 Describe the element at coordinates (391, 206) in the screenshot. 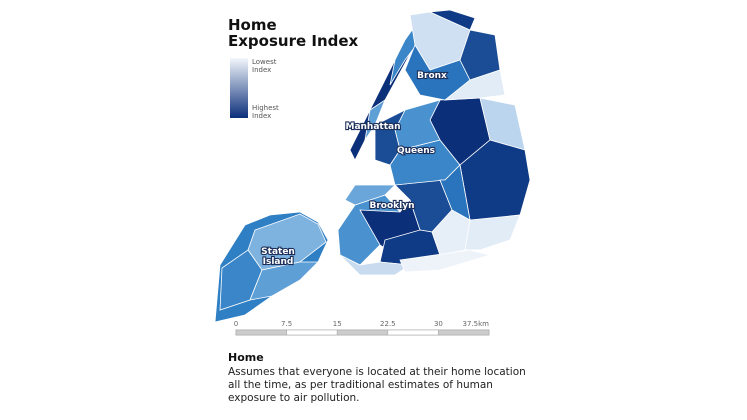

I see `borough-label: Brooklyn` at that location.